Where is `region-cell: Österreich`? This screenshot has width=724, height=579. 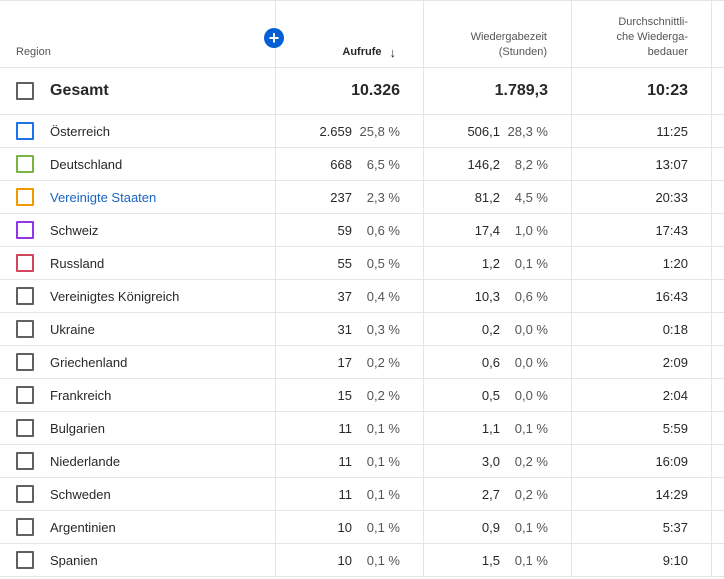
region-cell: Österreich is located at coordinates (137, 131).